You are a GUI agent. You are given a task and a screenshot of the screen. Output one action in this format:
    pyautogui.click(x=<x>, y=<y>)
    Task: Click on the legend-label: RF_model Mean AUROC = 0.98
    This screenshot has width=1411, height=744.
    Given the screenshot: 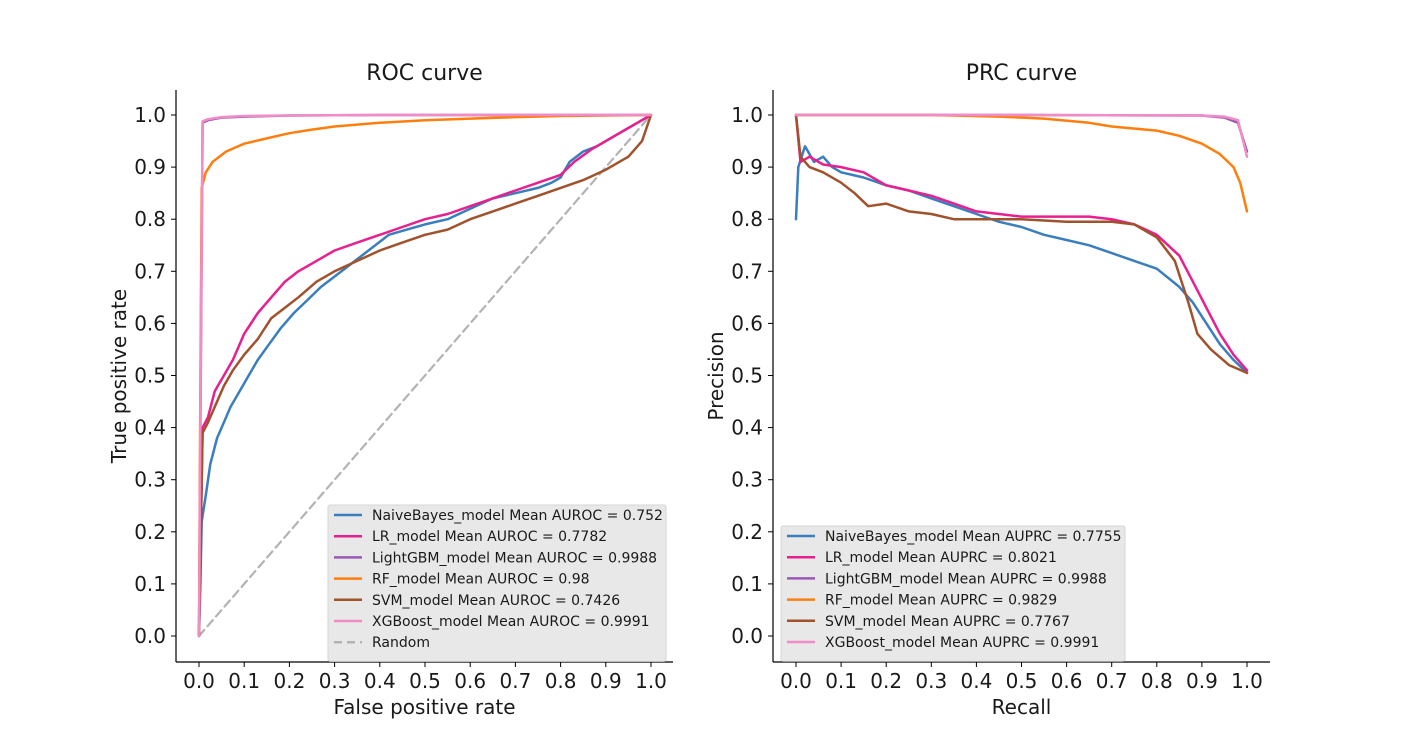 What is the action you would take?
    pyautogui.click(x=481, y=580)
    